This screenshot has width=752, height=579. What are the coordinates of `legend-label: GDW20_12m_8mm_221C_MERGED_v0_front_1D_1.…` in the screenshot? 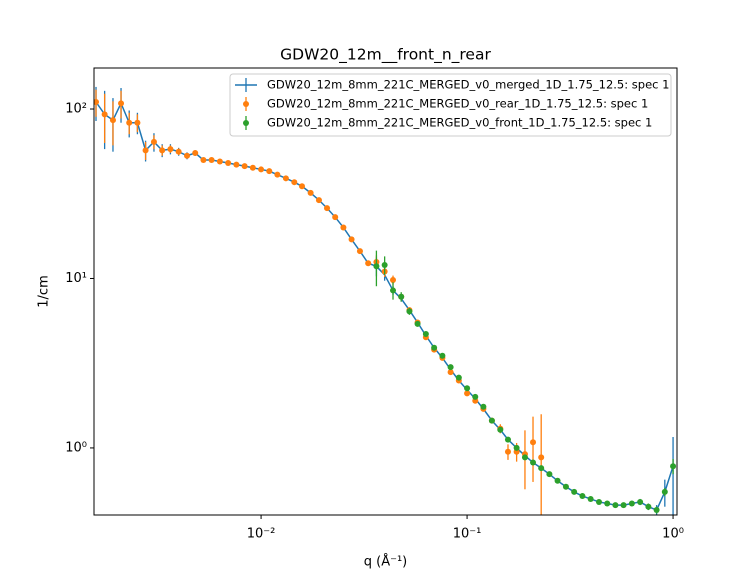 It's located at (459, 123).